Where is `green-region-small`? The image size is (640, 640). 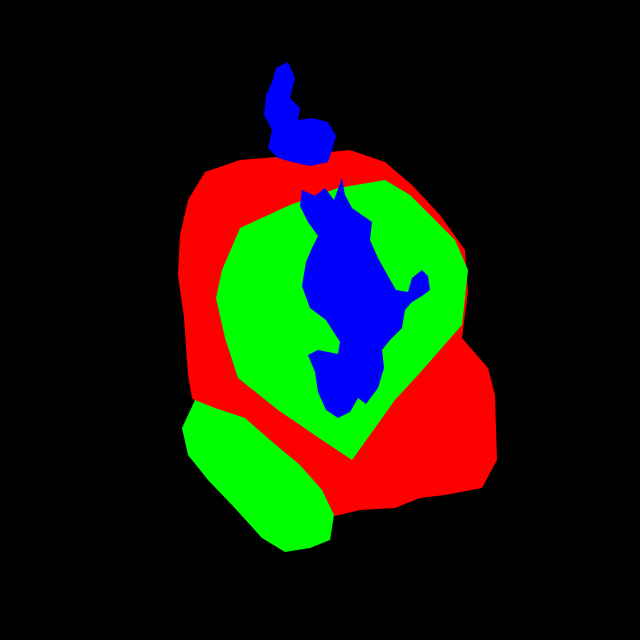
green-region-small is located at coordinates (258, 476).